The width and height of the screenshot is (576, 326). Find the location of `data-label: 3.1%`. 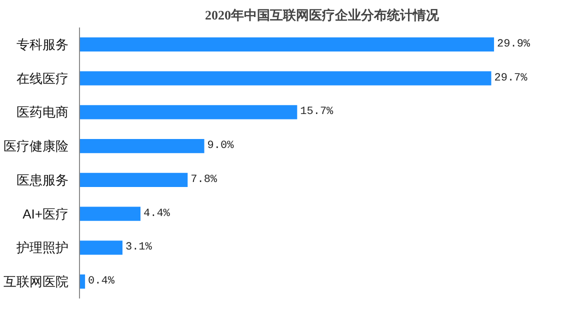

data-label: 3.1% is located at coordinates (138, 248).